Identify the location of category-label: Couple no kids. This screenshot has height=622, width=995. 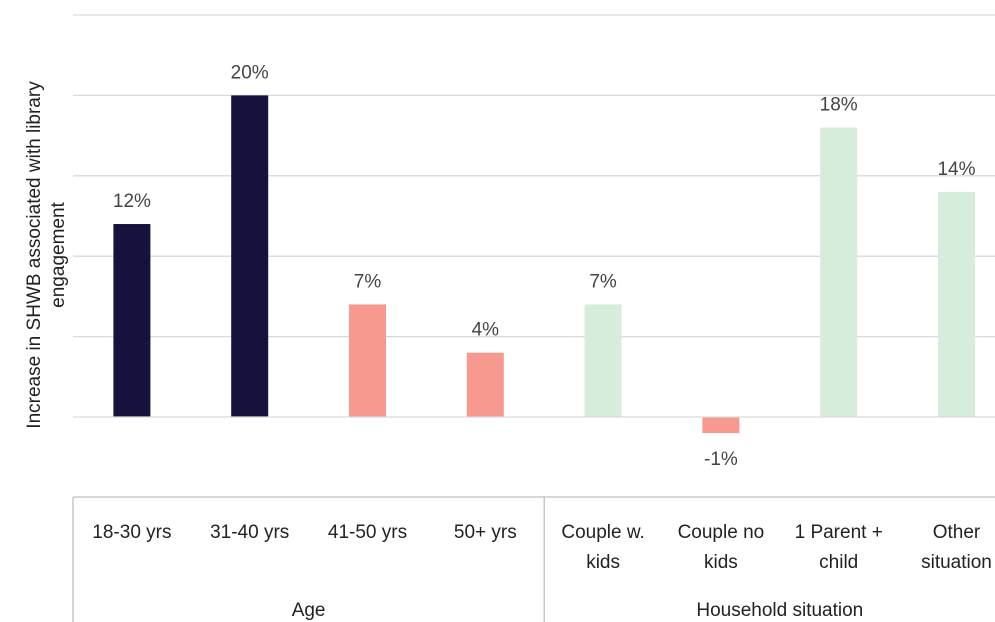
(721, 547).